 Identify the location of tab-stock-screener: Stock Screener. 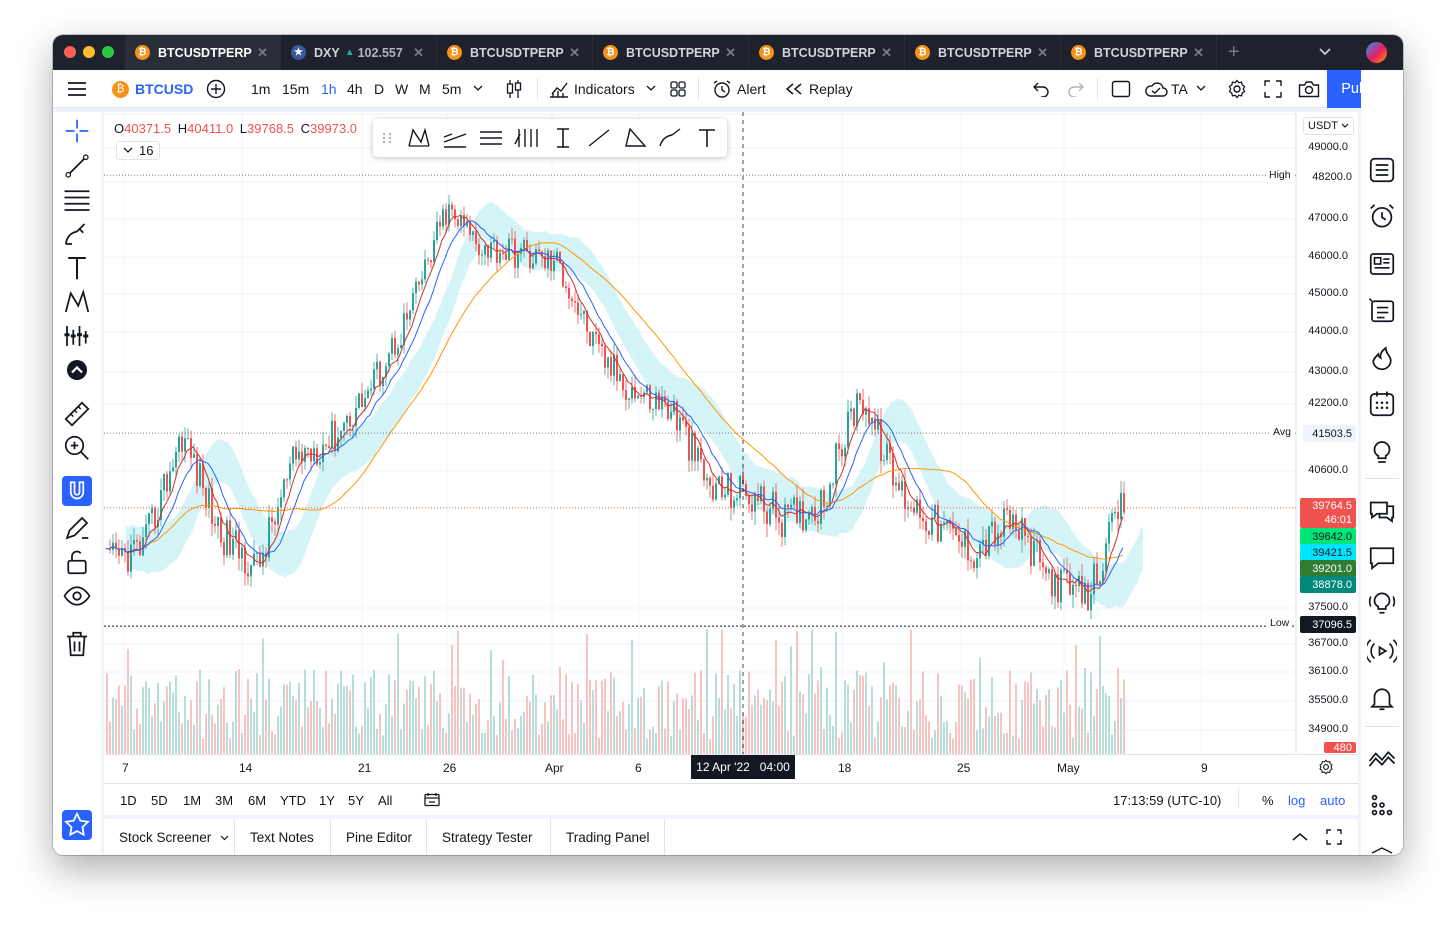
(169, 837).